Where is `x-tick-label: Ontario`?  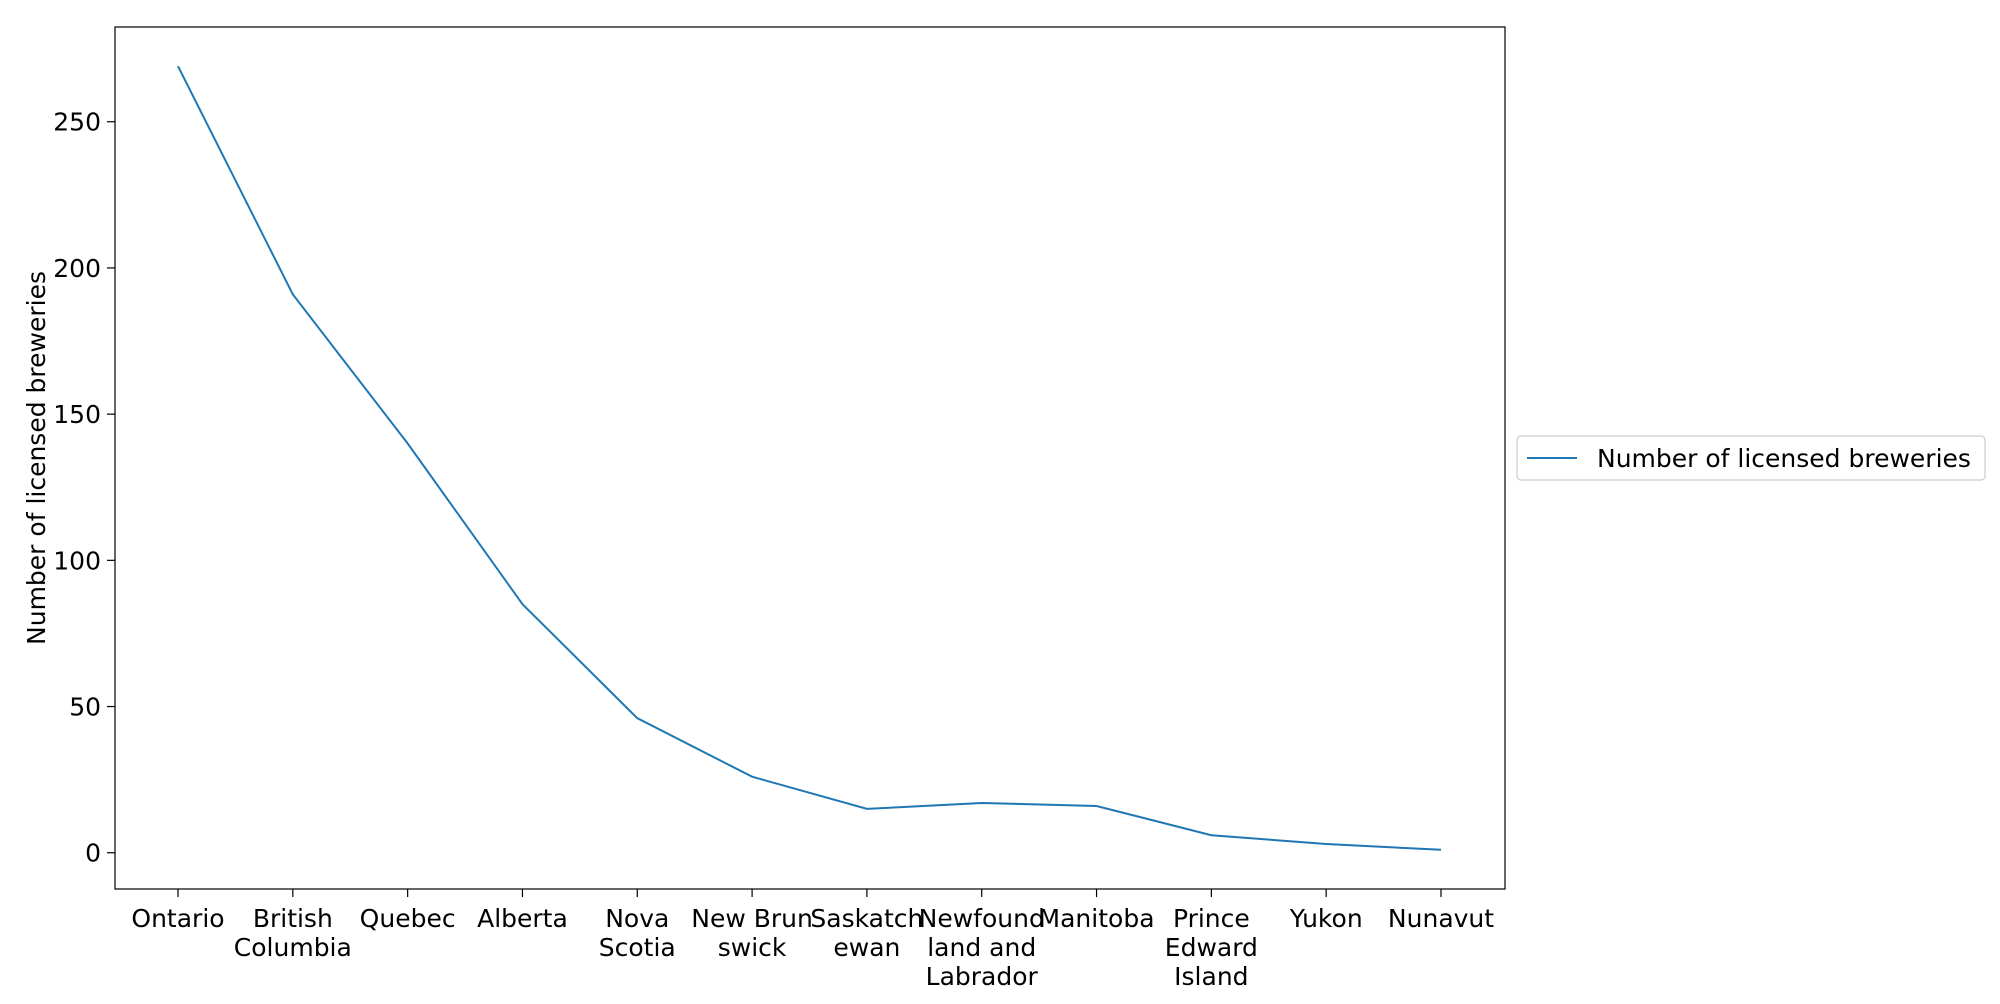 x-tick-label: Ontario is located at coordinates (177, 918).